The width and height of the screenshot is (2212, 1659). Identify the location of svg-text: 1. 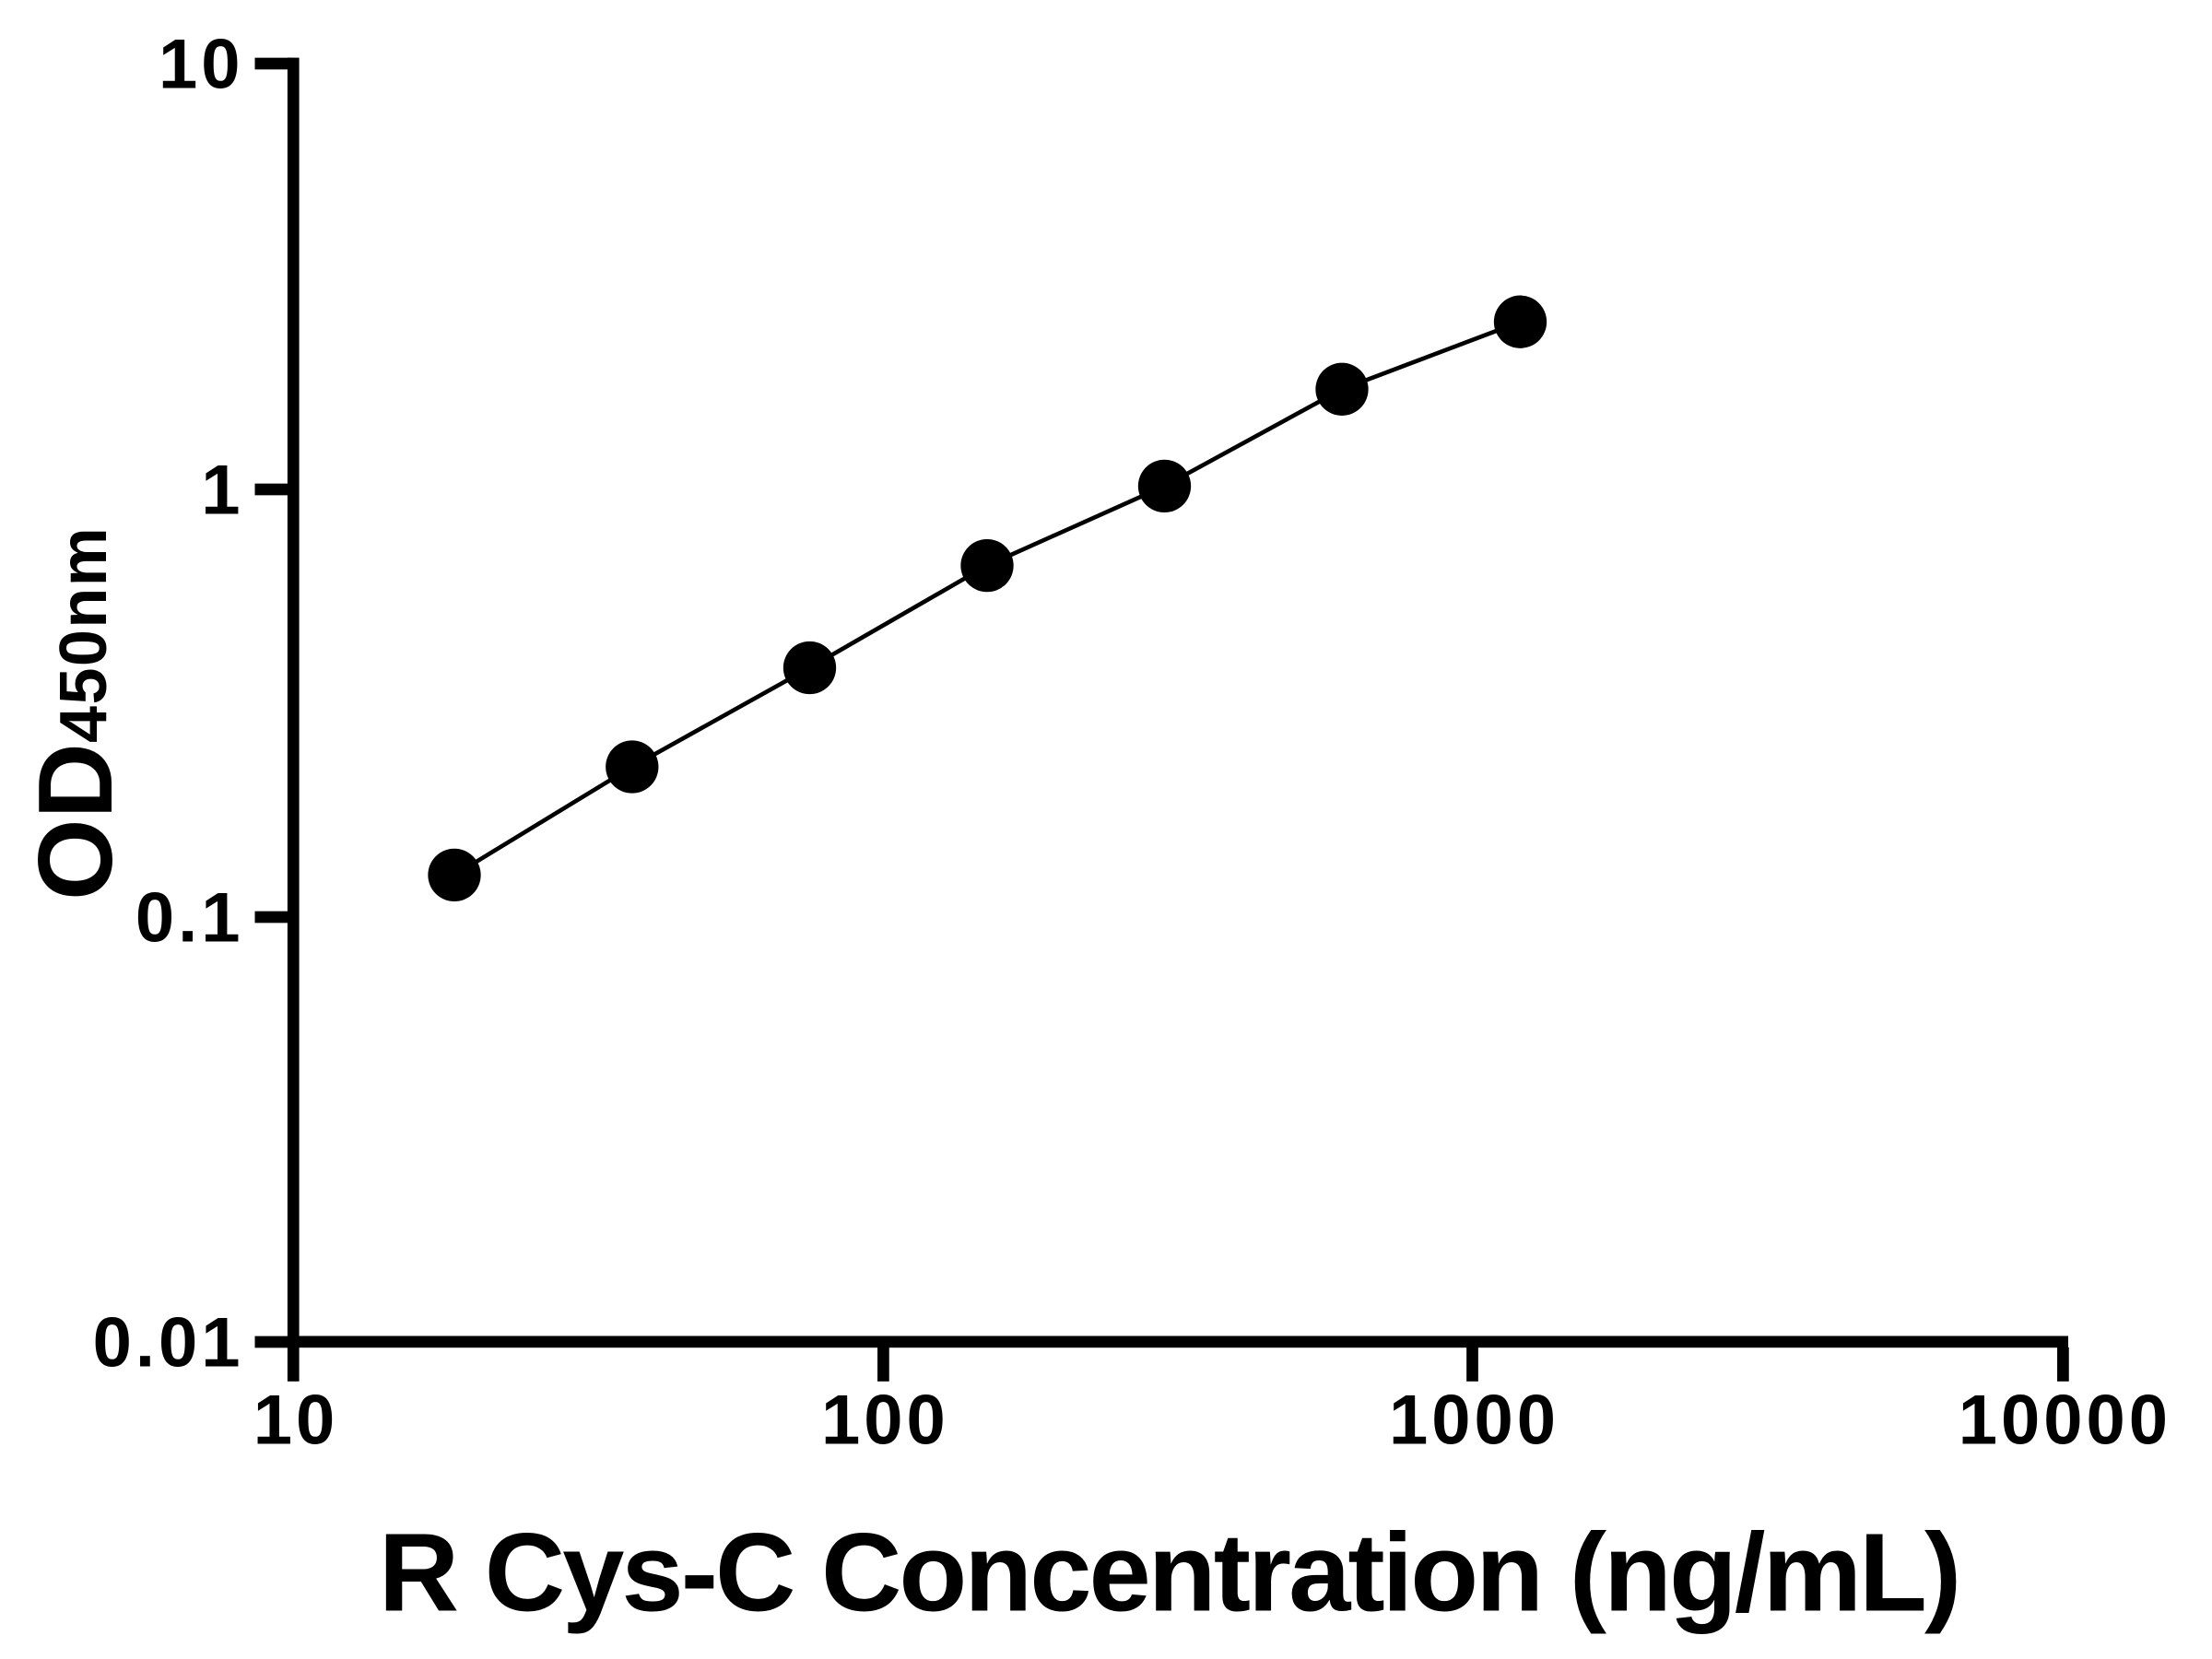
(222, 491).